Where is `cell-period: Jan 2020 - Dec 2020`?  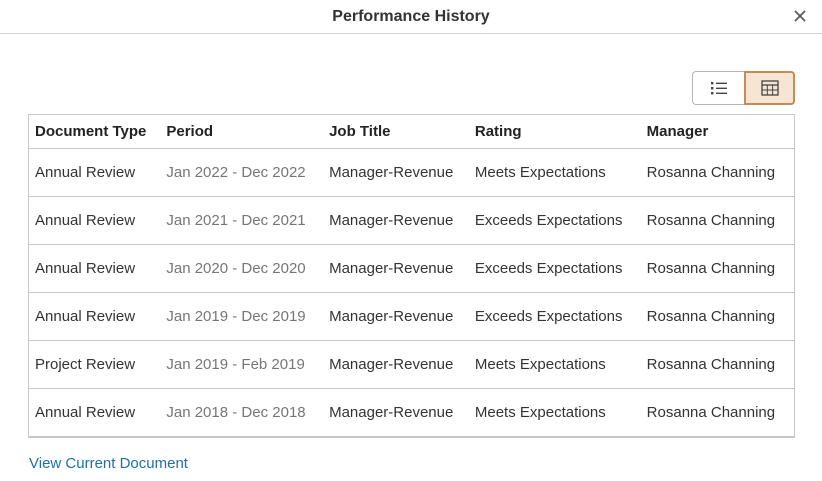
cell-period: Jan 2020 - Dec 2020 is located at coordinates (242, 268).